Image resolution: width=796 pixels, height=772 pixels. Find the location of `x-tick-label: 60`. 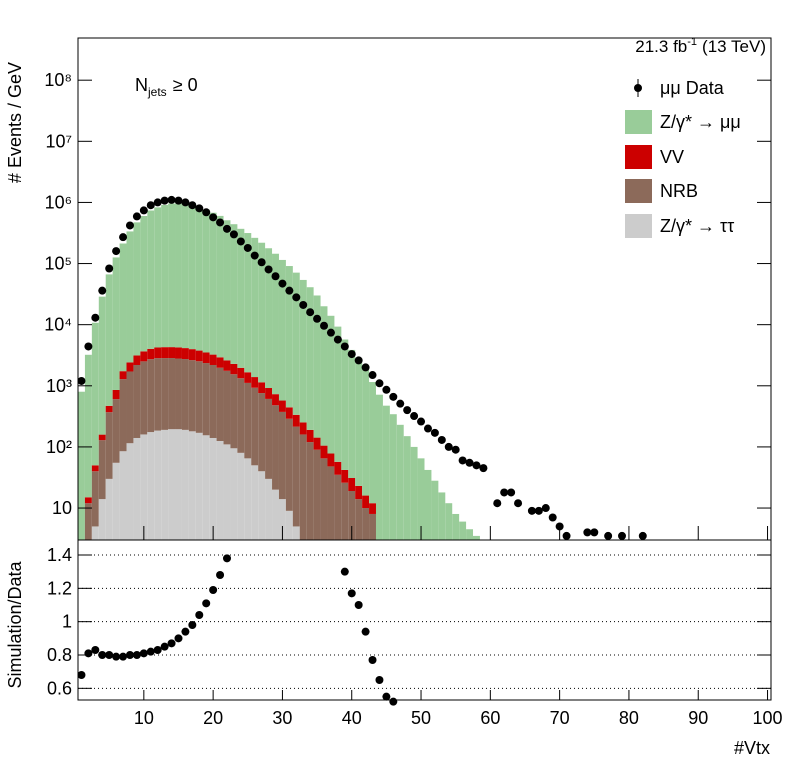

x-tick-label: 60 is located at coordinates (490, 718).